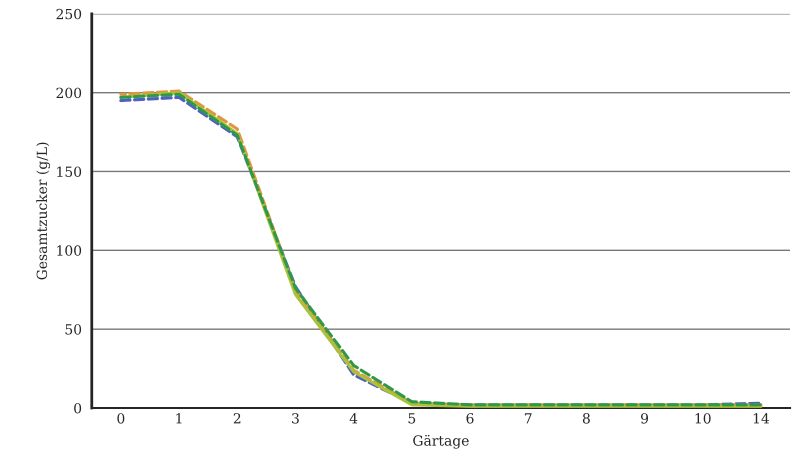 The height and width of the screenshot is (461, 798). Describe the element at coordinates (295, 418) in the screenshot. I see `x-tick-label: 3` at that location.